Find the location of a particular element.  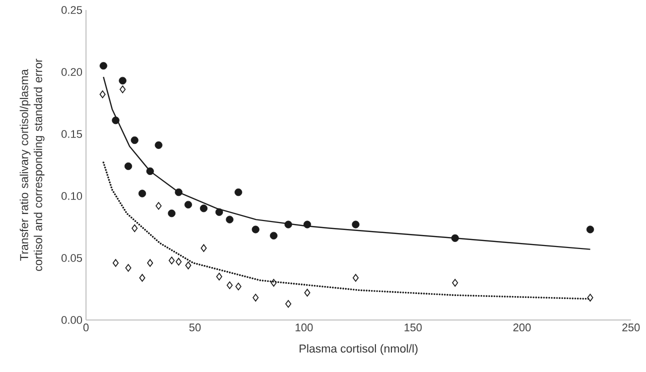

x-tick-label: 250 is located at coordinates (631, 328).